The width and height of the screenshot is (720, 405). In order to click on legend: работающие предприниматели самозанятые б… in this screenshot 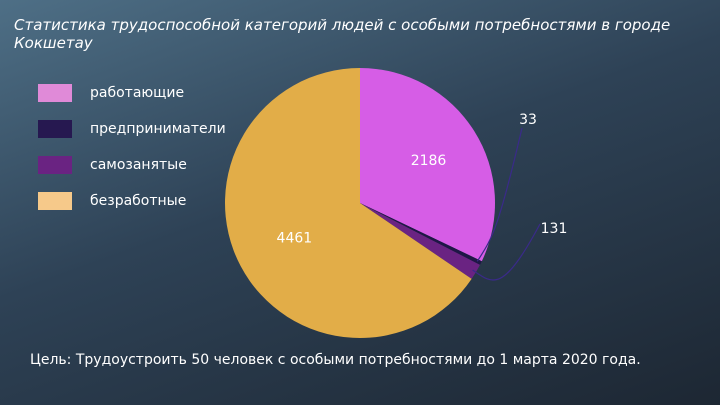, I will do `click(132, 154)`.